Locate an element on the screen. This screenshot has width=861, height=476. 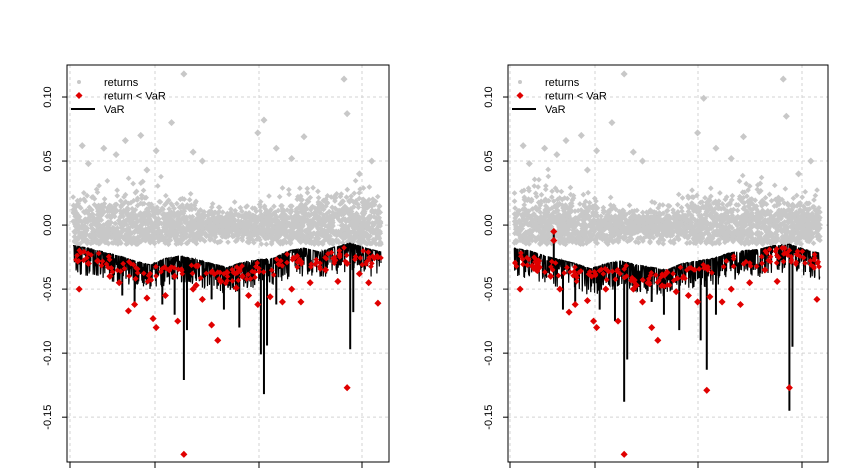
x-axis is located at coordinates (216, 465).